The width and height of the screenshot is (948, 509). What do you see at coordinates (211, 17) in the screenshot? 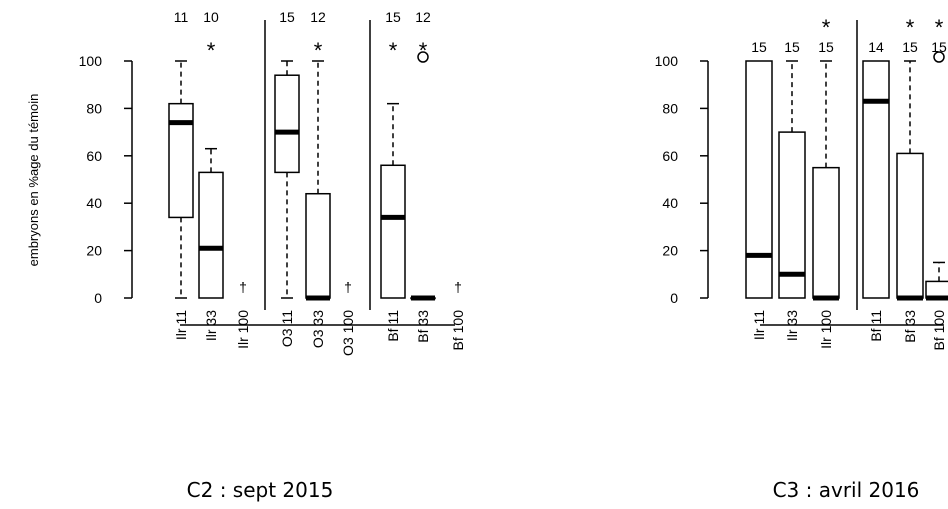
I see `sample-size-label: 10` at bounding box center [211, 17].